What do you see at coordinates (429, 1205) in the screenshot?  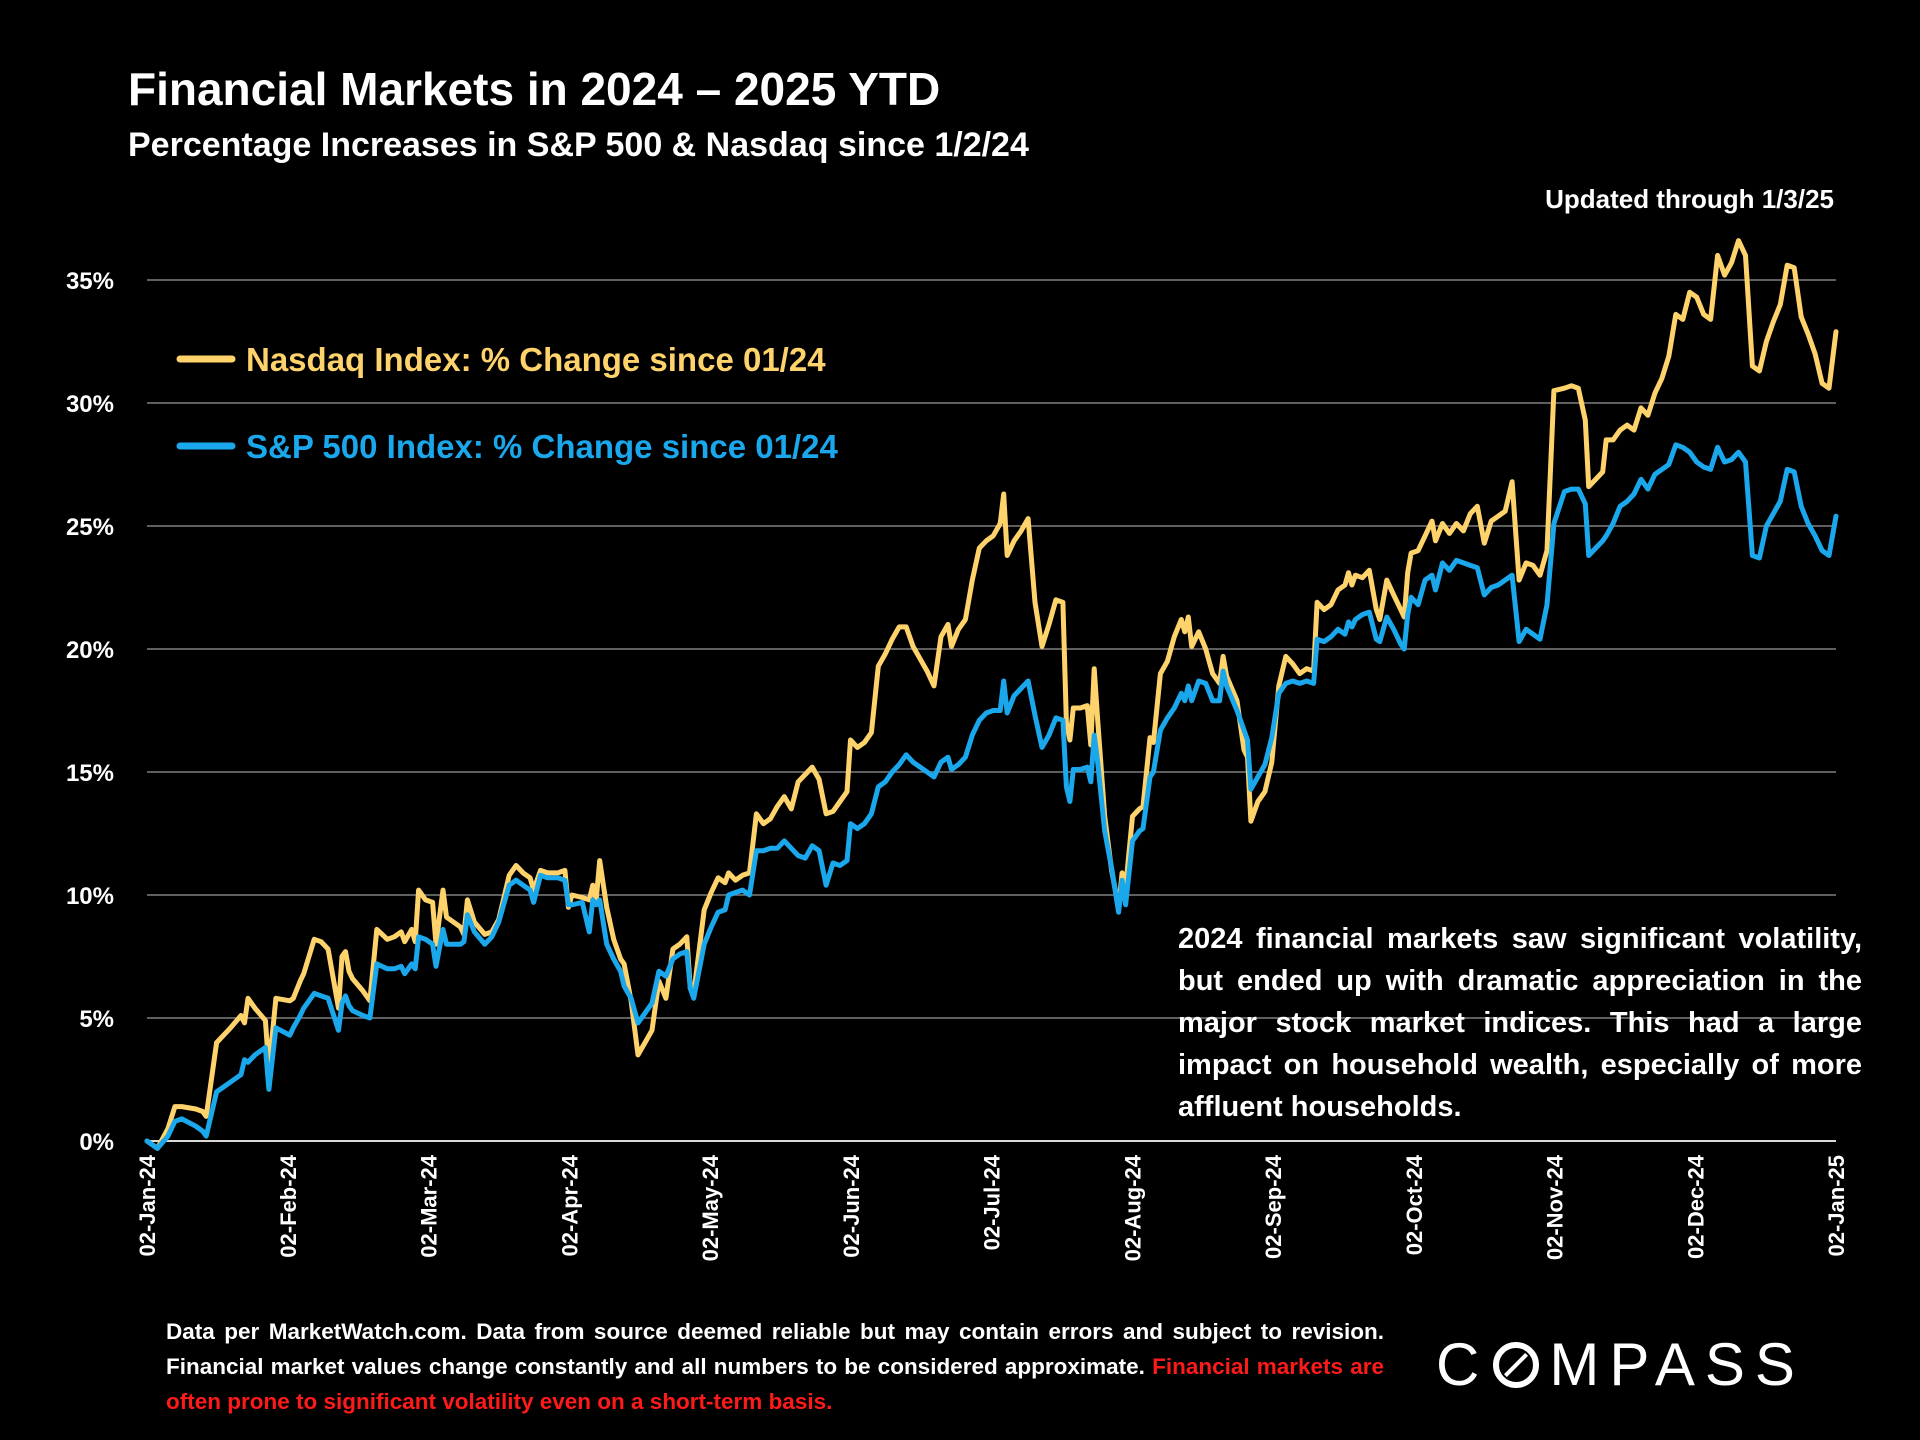 I see `x-tick-label: 02-Mar-24` at bounding box center [429, 1205].